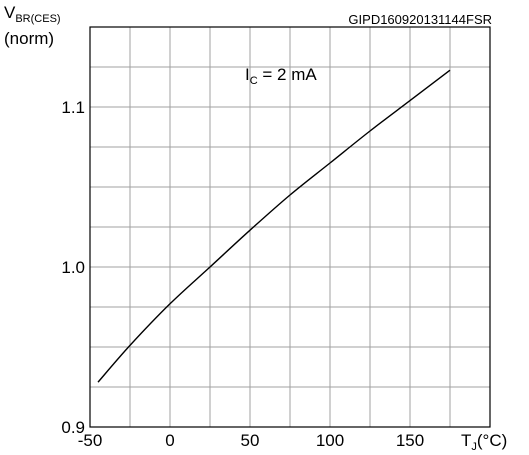 Image resolution: width=529 pixels, height=455 pixels. Describe the element at coordinates (247, 74) in the screenshot. I see `annotation-main: I` at that location.